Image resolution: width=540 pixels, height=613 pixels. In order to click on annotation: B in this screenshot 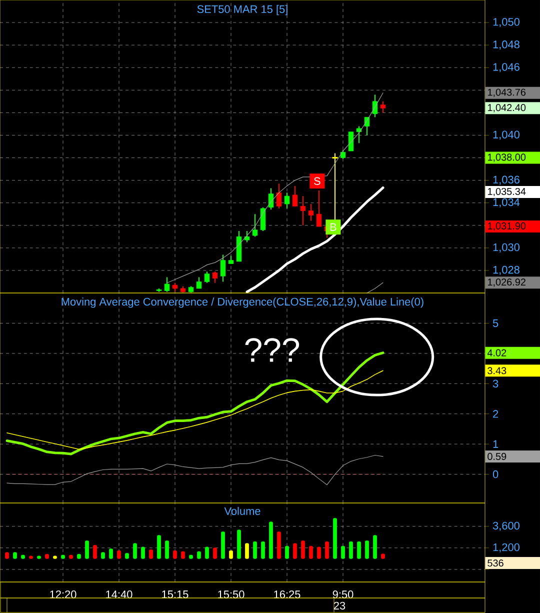, I will do `click(333, 227)`.